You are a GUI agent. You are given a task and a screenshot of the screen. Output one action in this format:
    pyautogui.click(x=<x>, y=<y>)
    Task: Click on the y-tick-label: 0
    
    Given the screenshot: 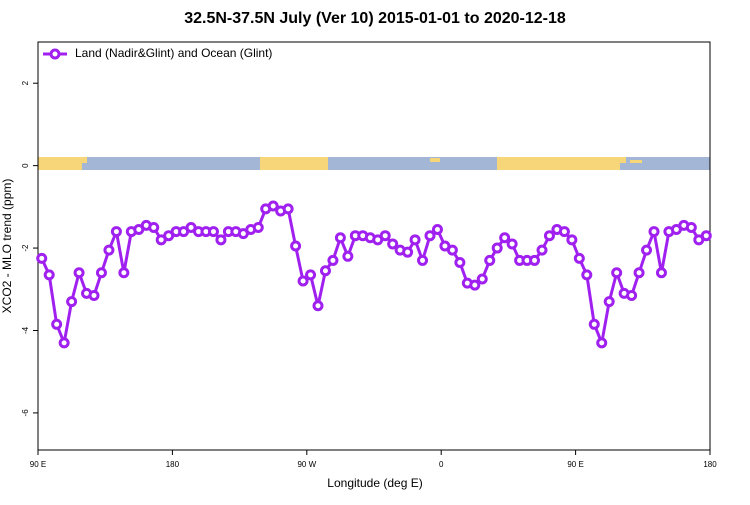 What is the action you would take?
    pyautogui.click(x=25, y=165)
    